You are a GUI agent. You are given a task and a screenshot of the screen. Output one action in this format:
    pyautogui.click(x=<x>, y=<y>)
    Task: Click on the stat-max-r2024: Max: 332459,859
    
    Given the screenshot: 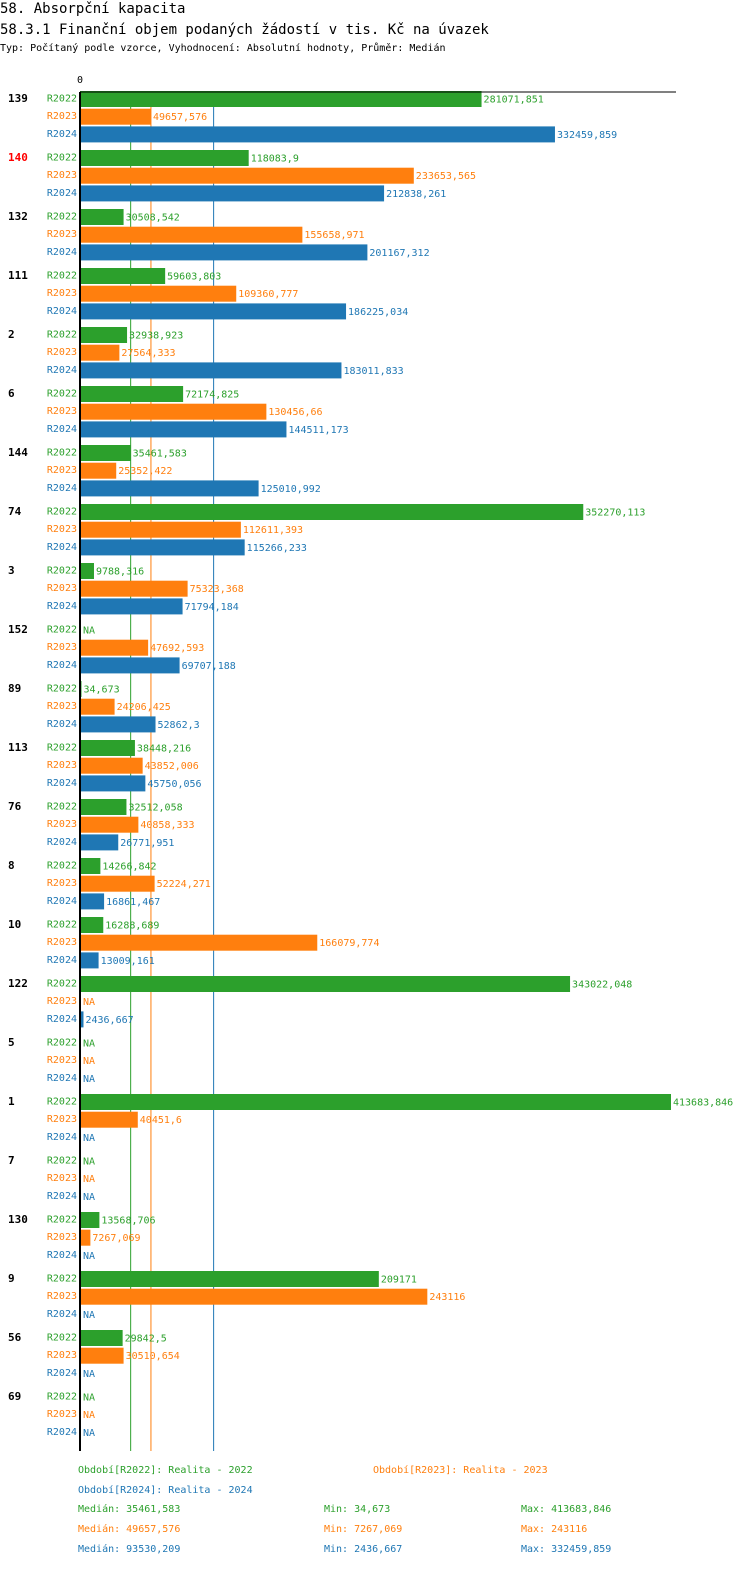 What is the action you would take?
    pyautogui.click(x=566, y=1549)
    